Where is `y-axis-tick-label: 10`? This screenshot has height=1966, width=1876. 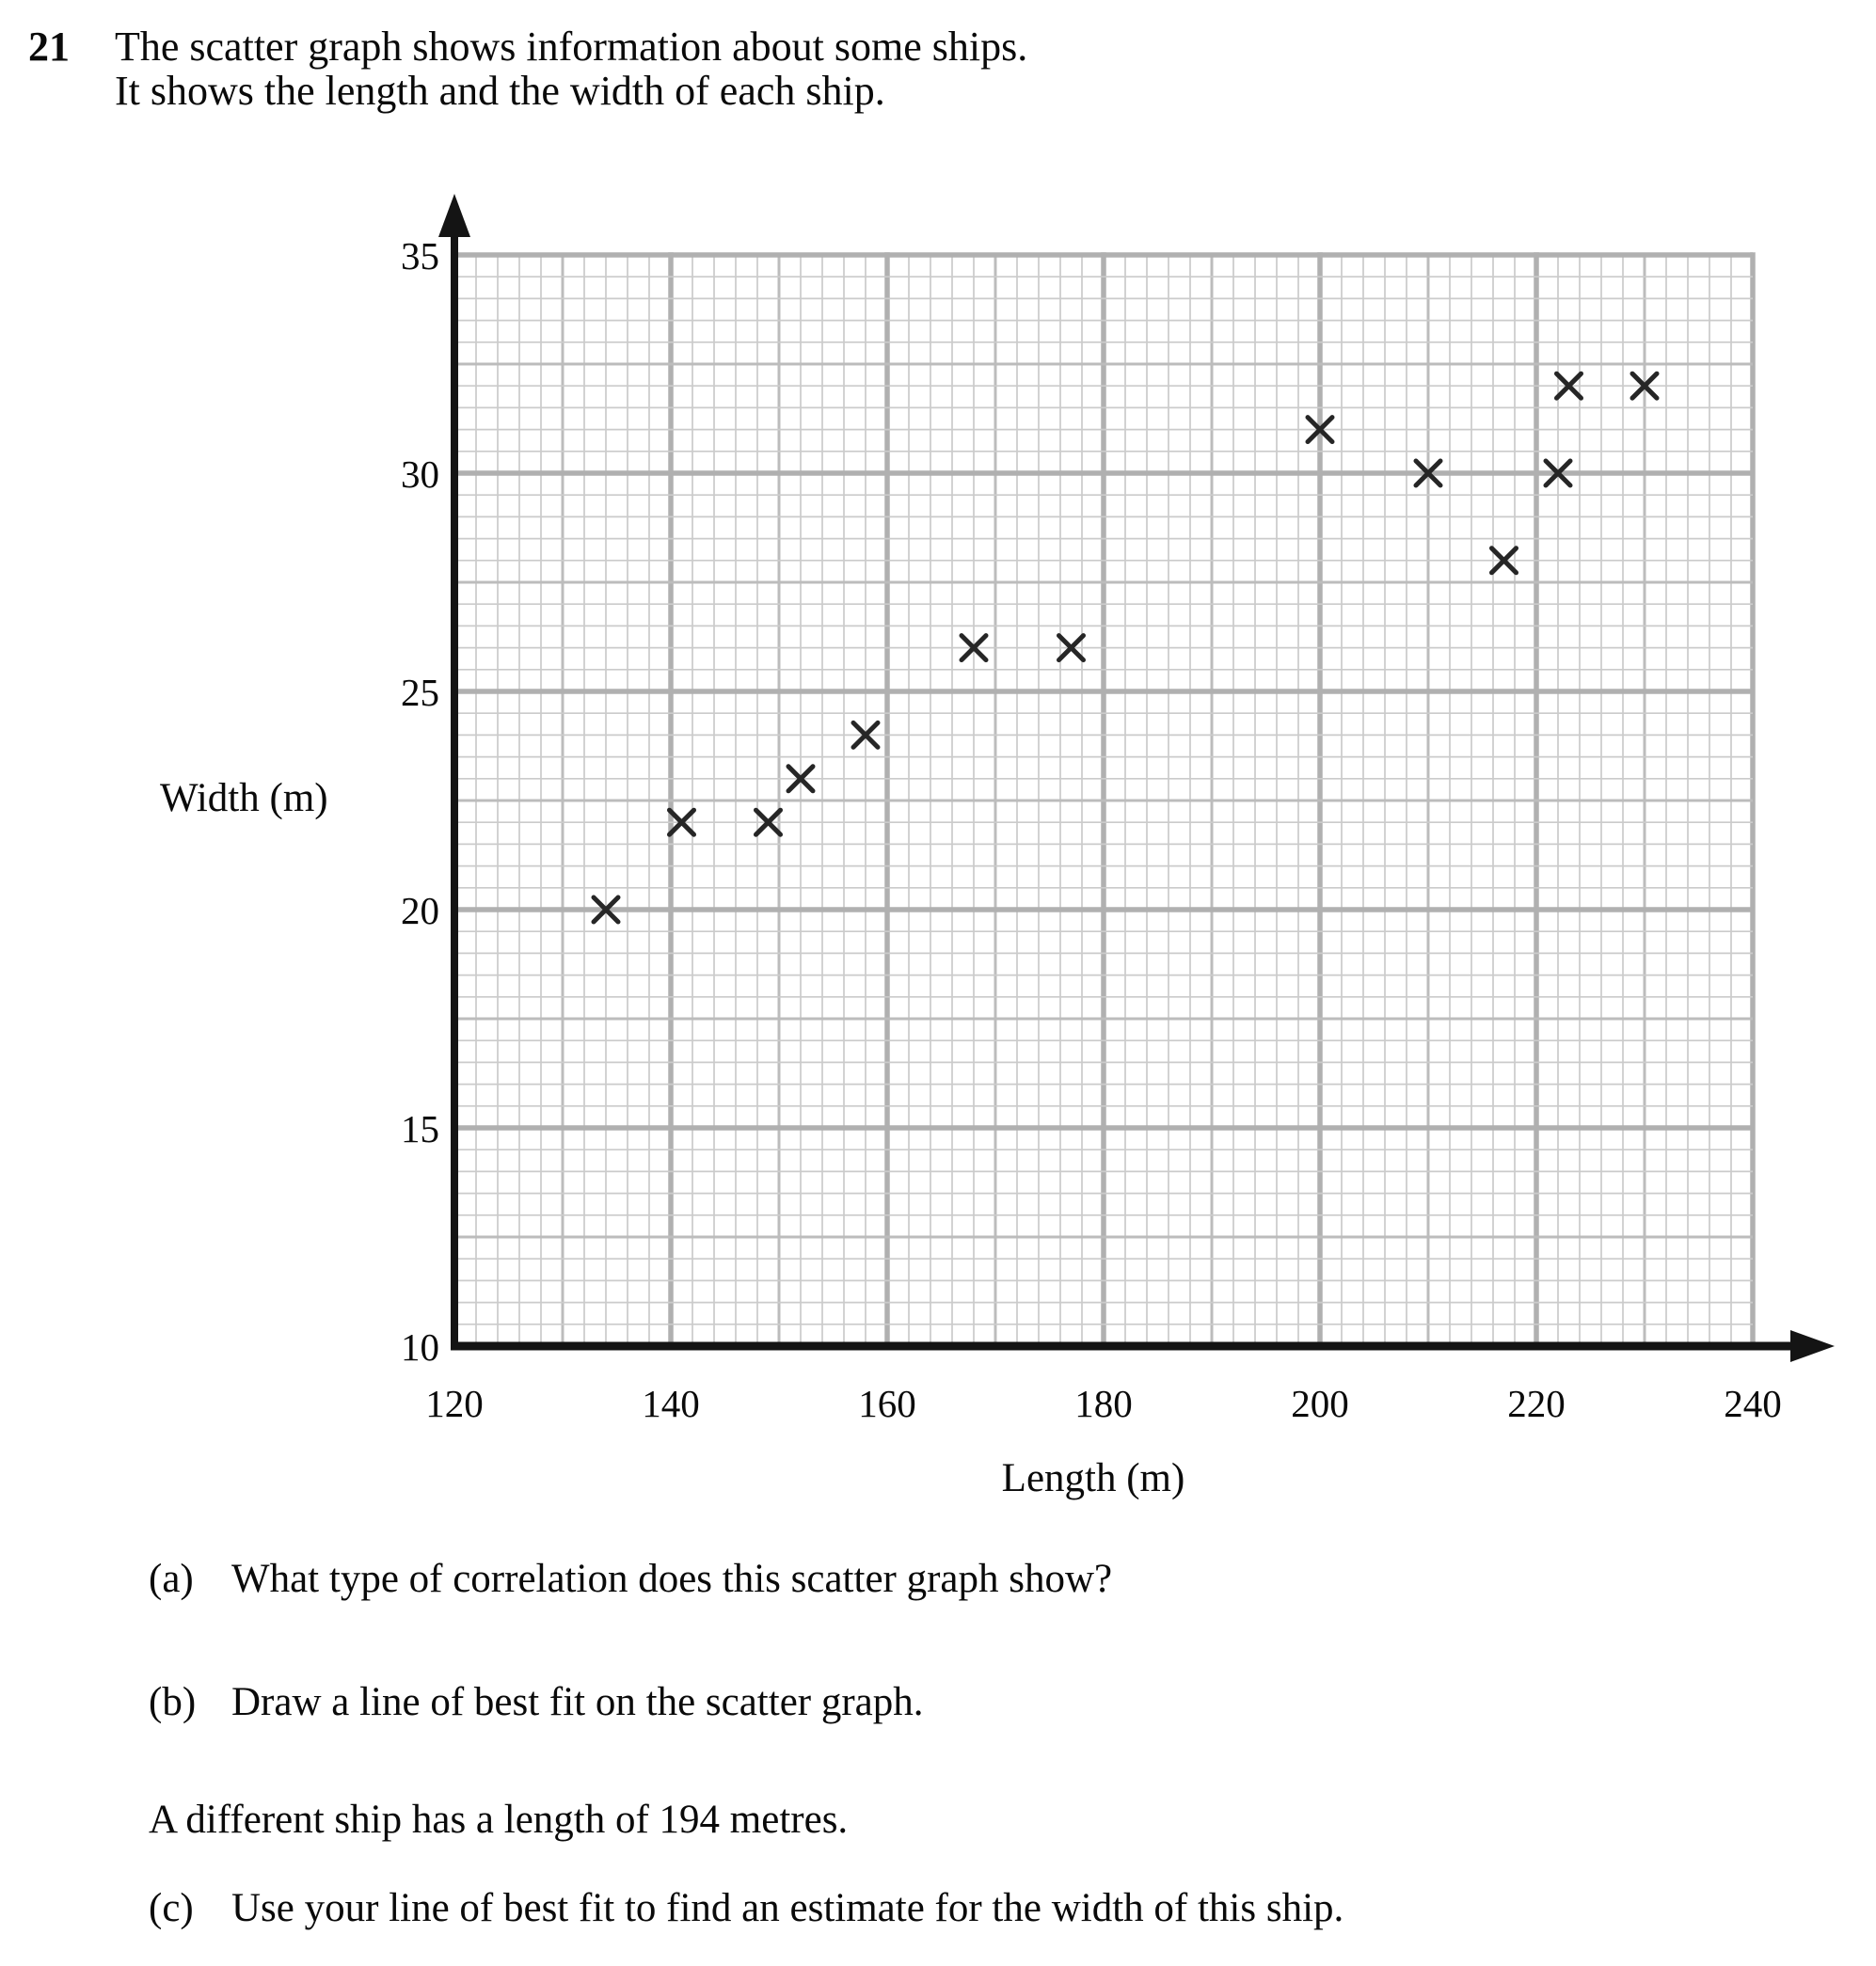
y-axis-tick-label: 10 is located at coordinates (420, 1347).